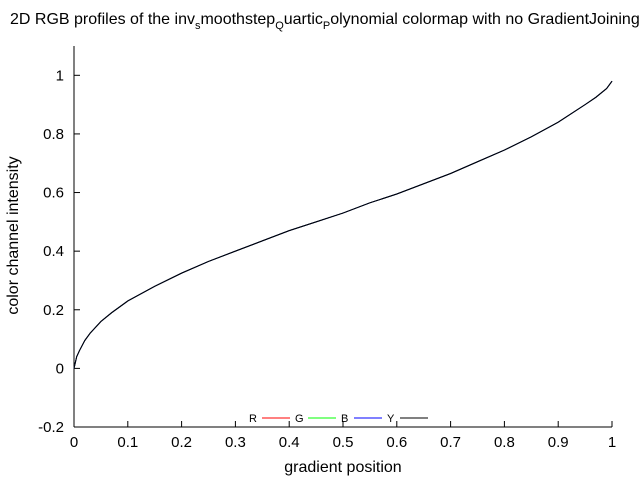  I want to click on x-tick-label: 0.9, so click(558, 442).